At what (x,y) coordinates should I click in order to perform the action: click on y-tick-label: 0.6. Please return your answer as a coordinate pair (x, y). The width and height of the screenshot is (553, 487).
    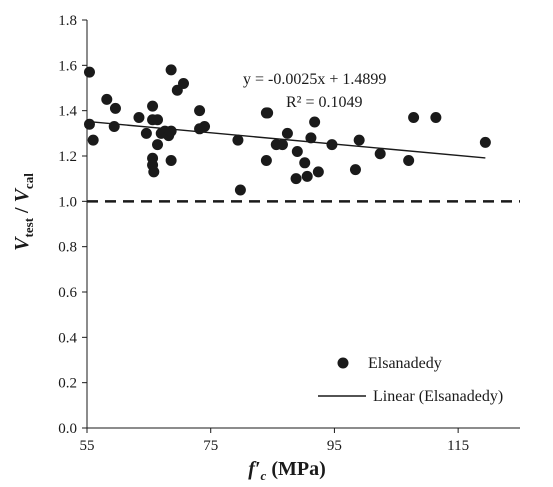
    Looking at the image, I should click on (67, 293).